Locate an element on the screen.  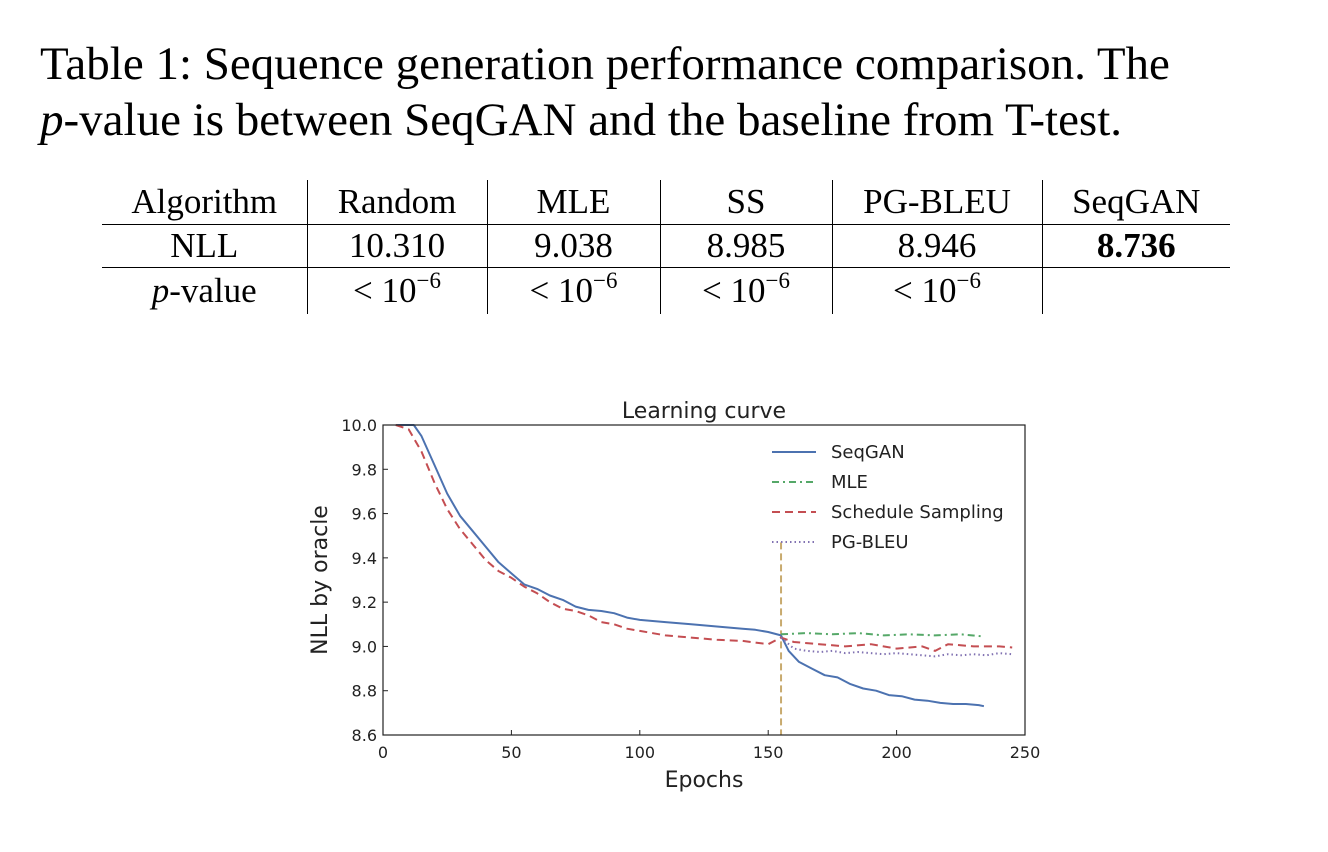
legend-label: PG-BLEU is located at coordinates (870, 542).